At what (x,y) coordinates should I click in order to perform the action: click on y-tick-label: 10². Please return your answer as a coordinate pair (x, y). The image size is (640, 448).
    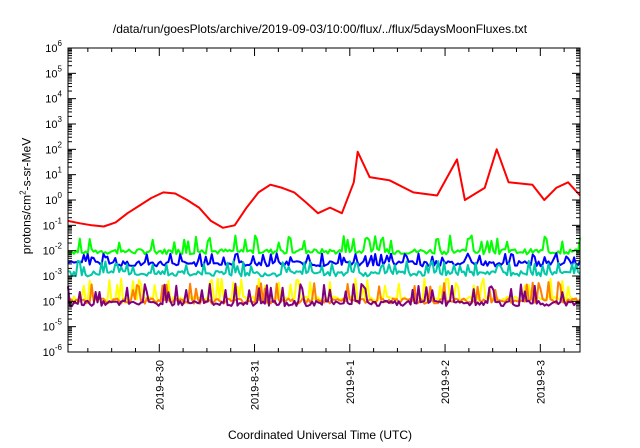
    Looking at the image, I should click on (53, 148).